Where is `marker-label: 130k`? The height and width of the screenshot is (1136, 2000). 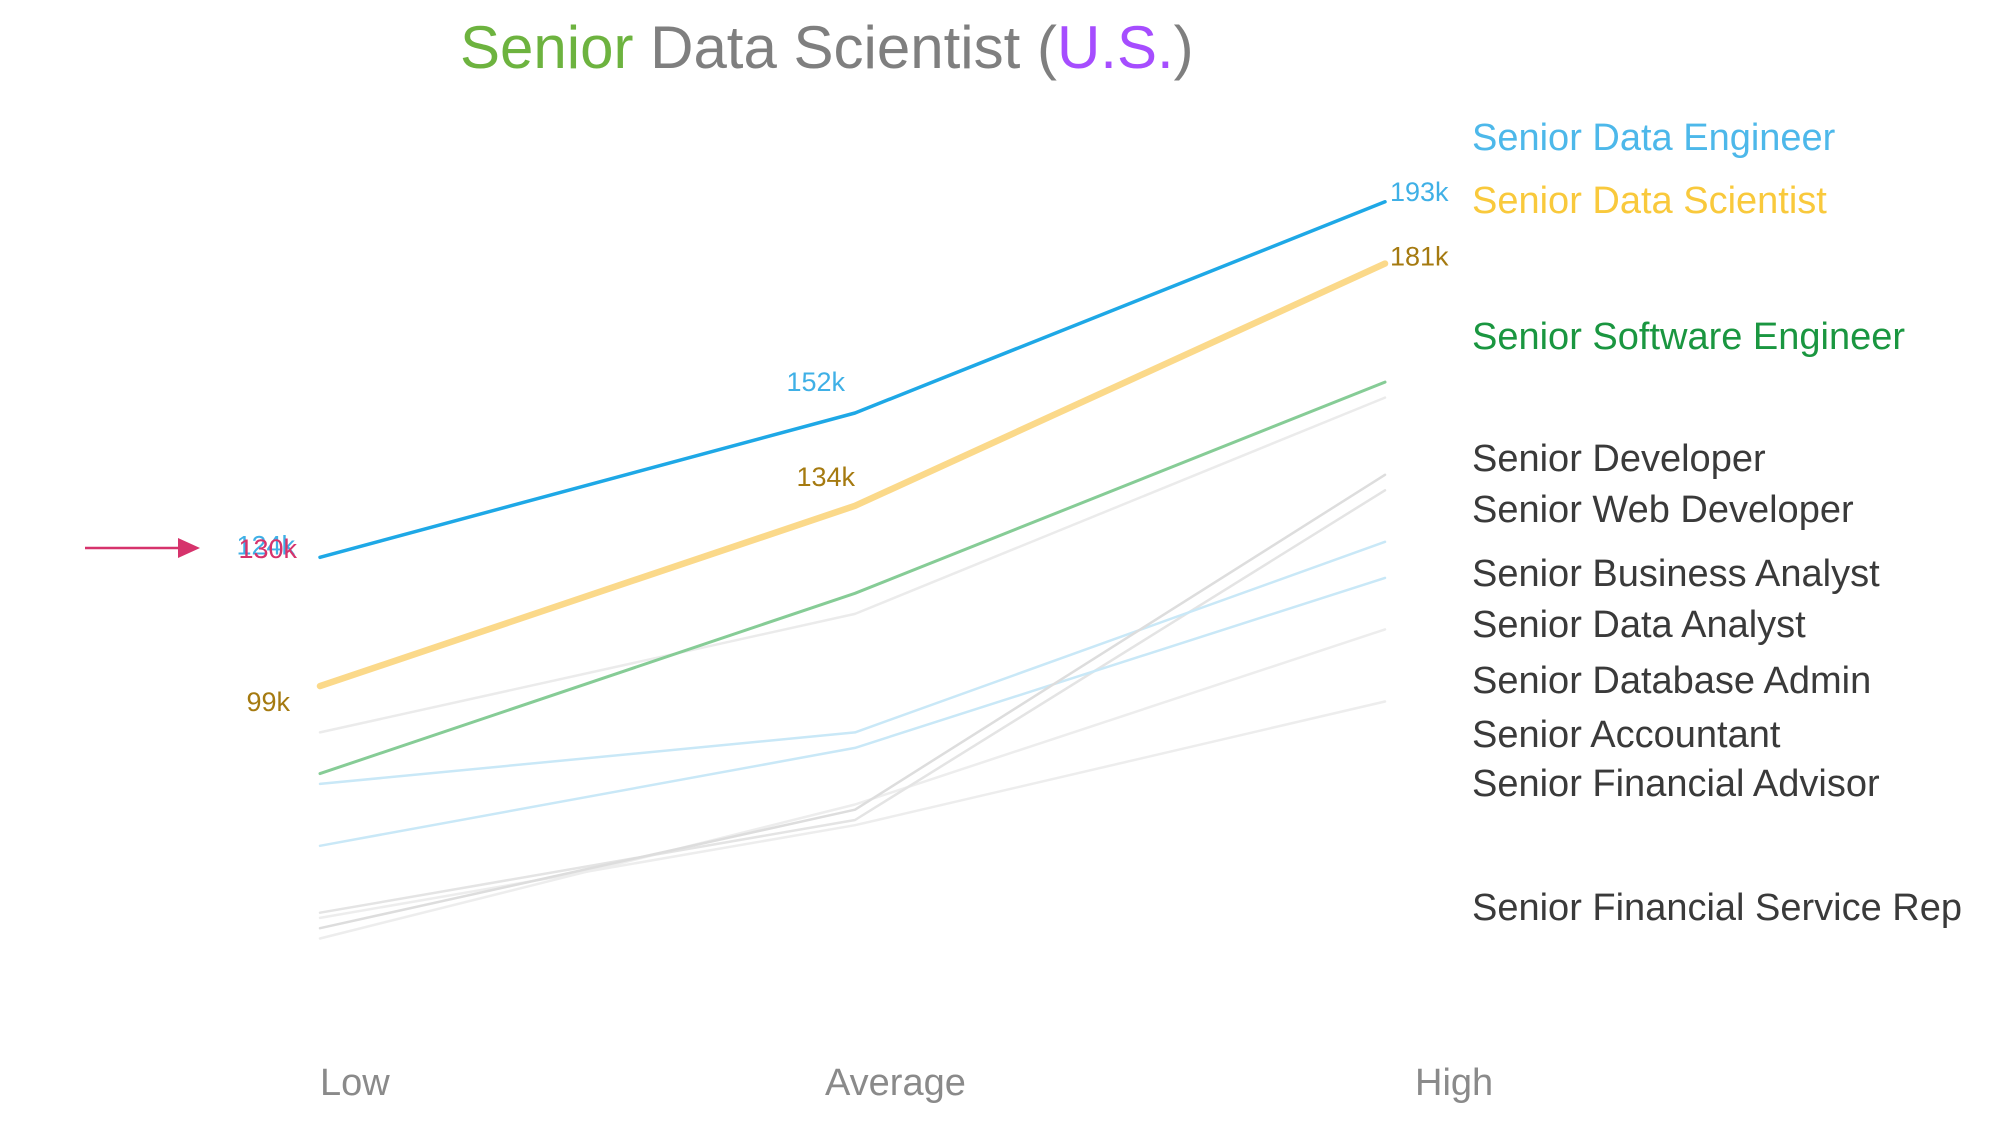 marker-label: 130k is located at coordinates (267, 549).